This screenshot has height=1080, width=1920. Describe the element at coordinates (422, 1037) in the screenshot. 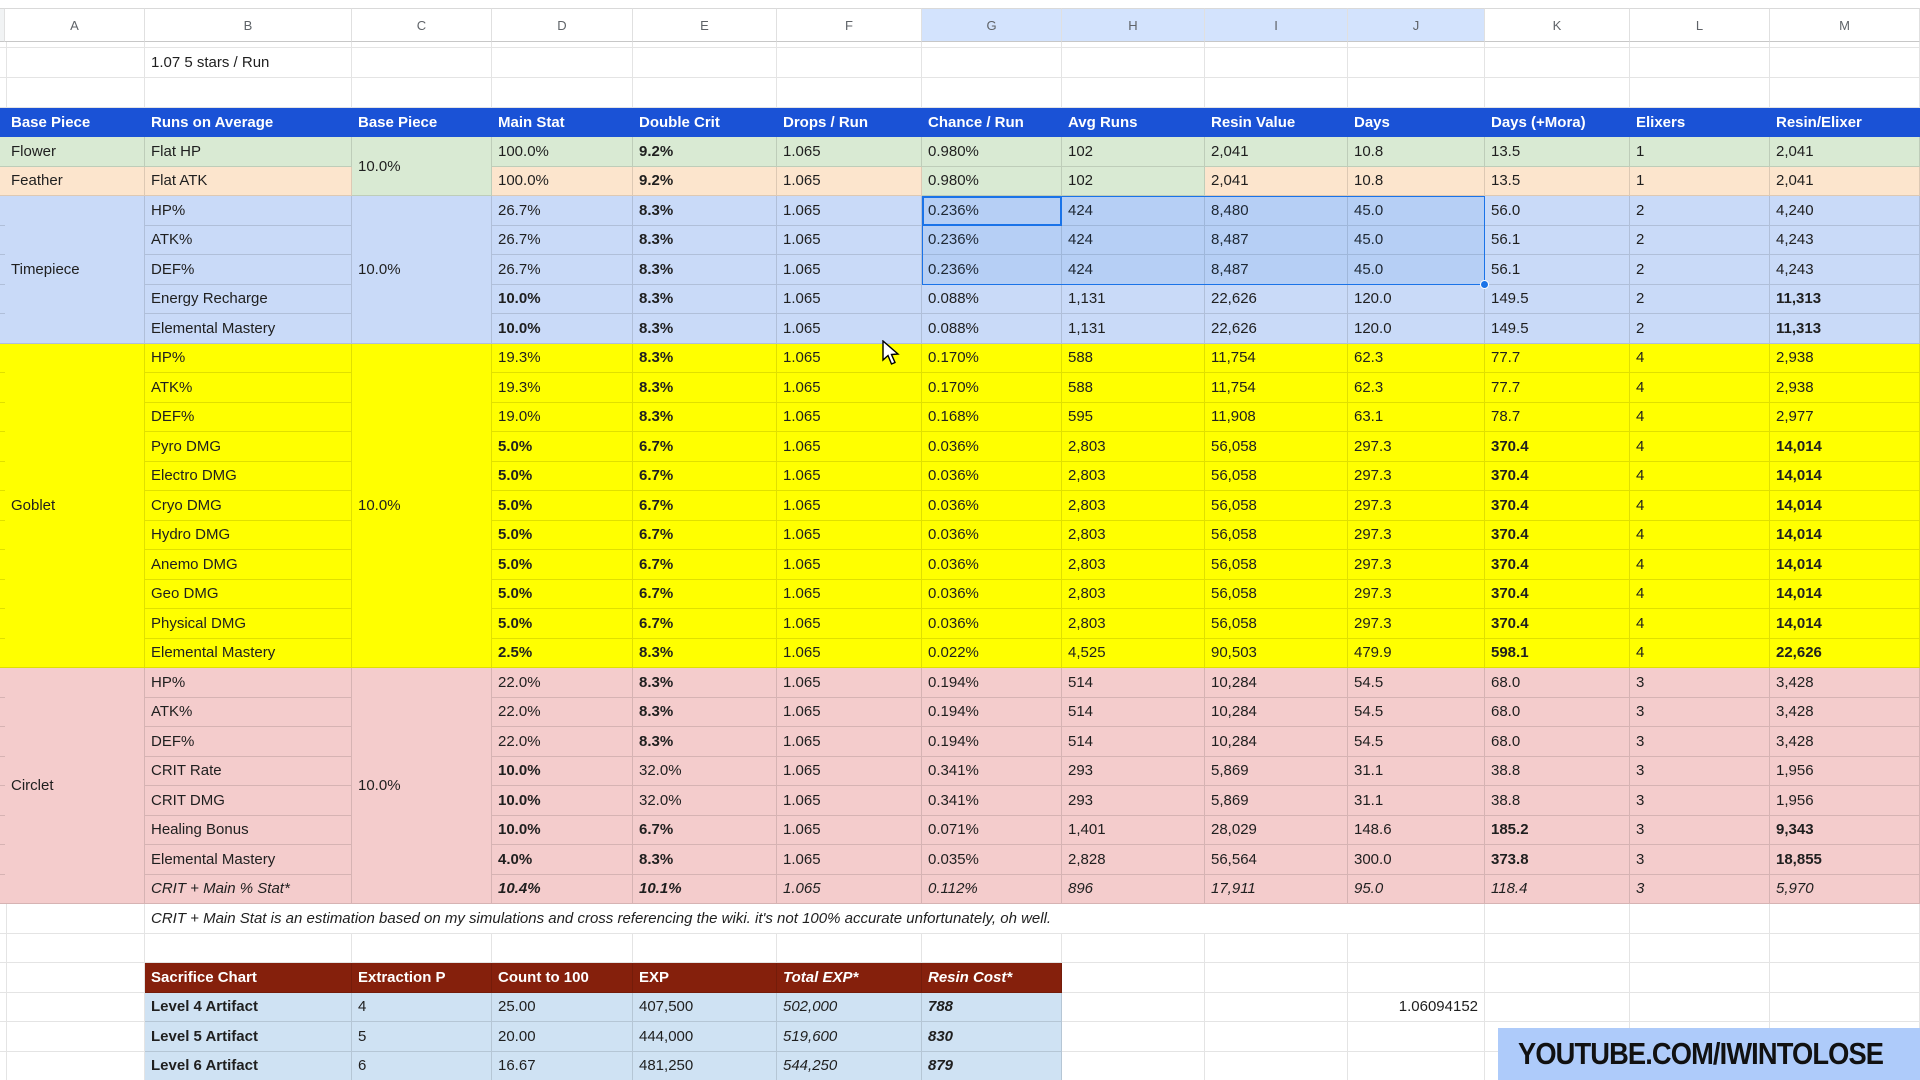

I see `sacrifice-cell-C: 5` at that location.